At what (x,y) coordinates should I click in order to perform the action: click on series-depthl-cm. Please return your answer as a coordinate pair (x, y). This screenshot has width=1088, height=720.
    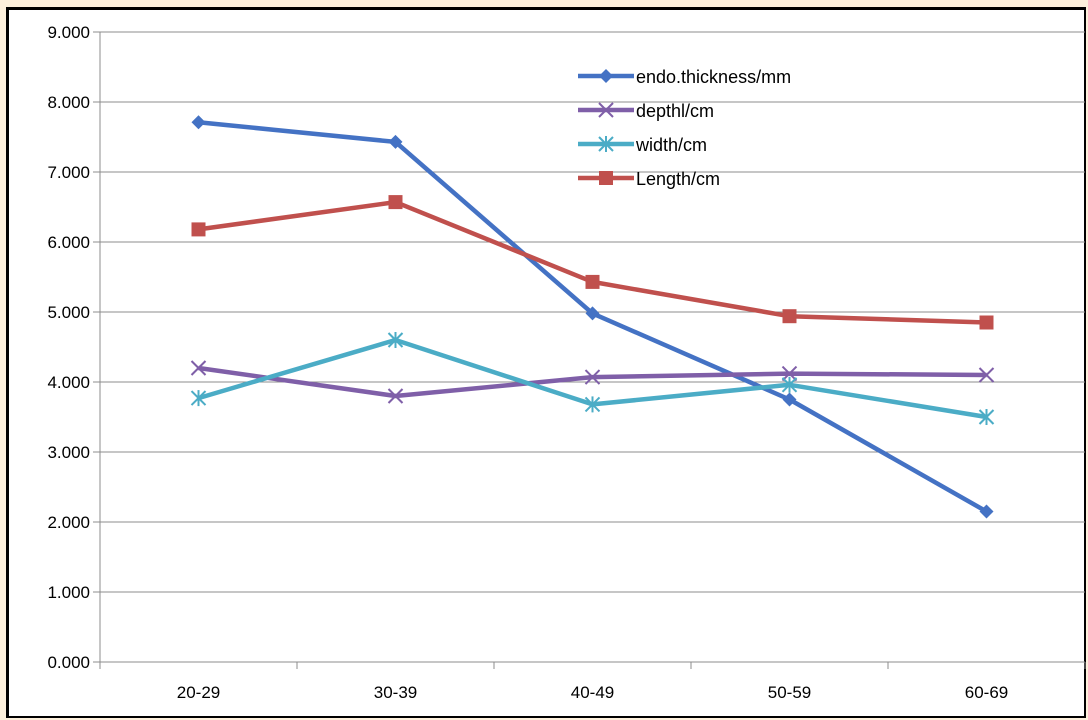
    Looking at the image, I should click on (592, 382).